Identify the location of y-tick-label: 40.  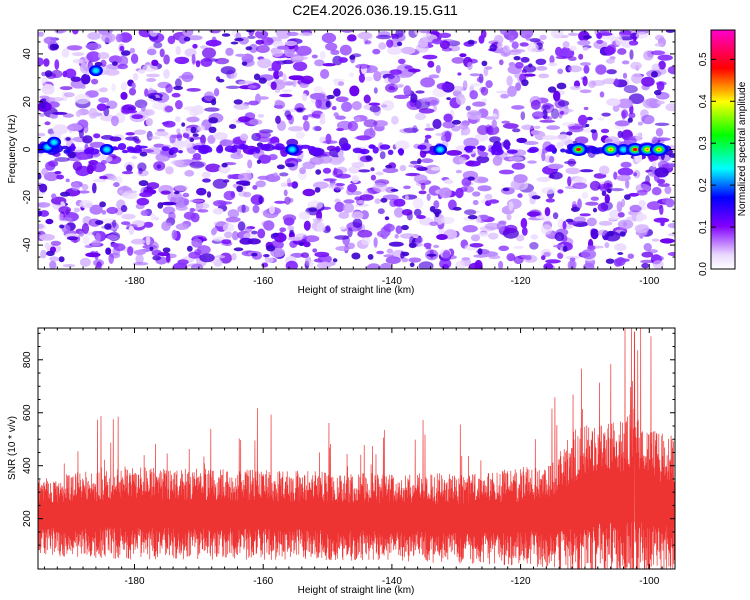
(27, 54).